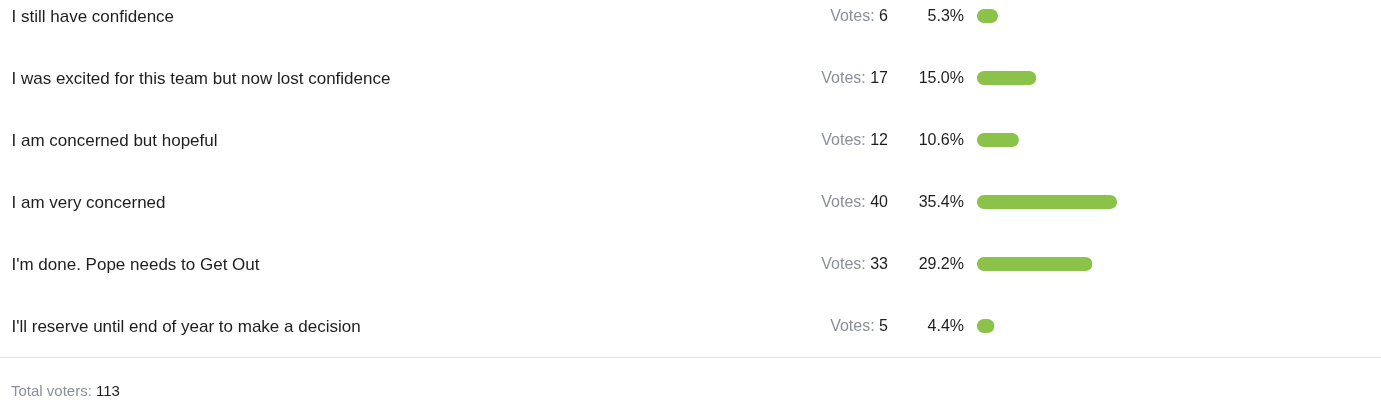 This screenshot has height=407, width=1381. Describe the element at coordinates (941, 139) in the screenshot. I see `data-label: 10.6%` at that location.